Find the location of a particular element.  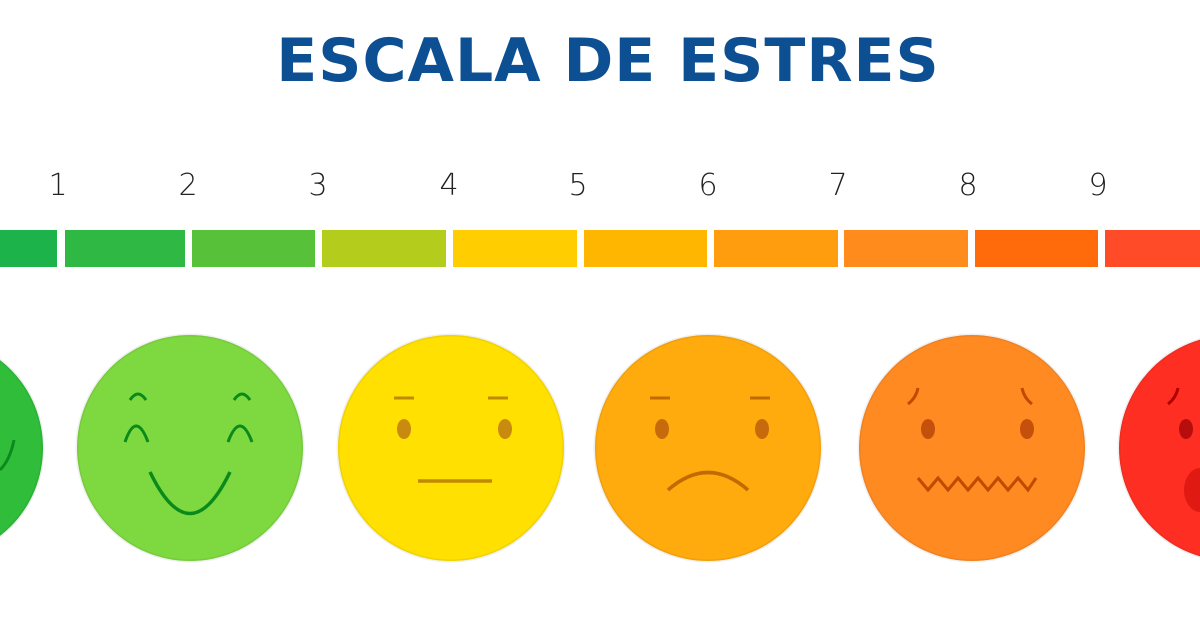

sad-face-icon is located at coordinates (708, 448).